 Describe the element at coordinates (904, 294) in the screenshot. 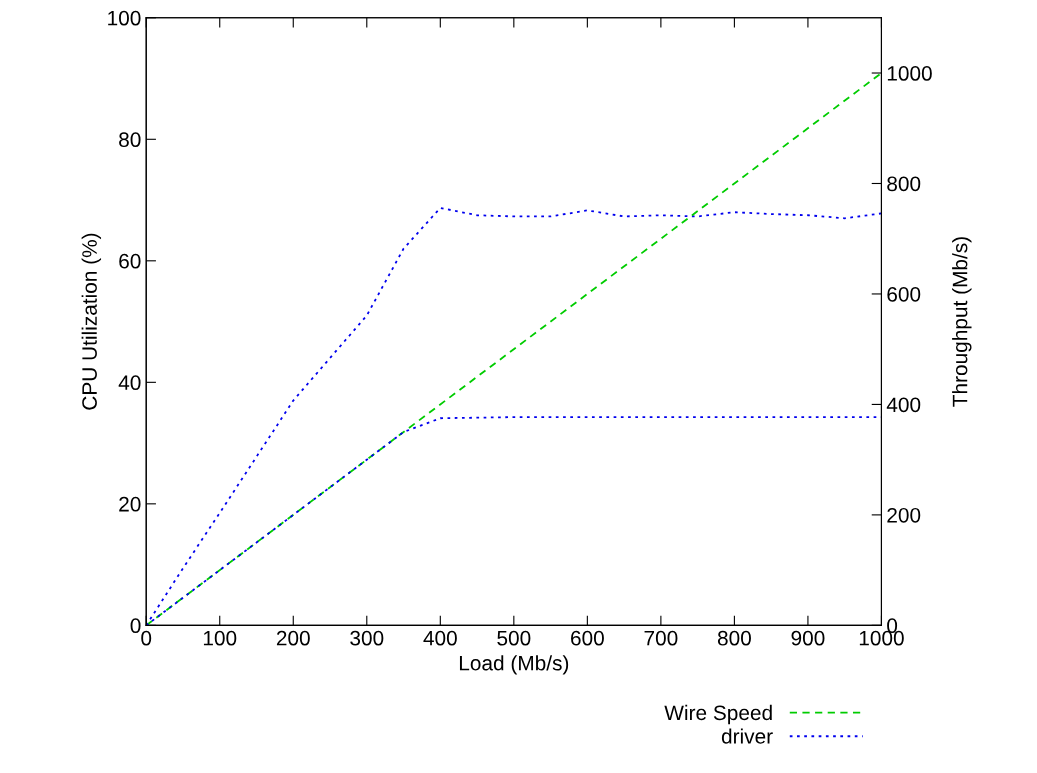

I see `y2-tick-label: 600` at that location.